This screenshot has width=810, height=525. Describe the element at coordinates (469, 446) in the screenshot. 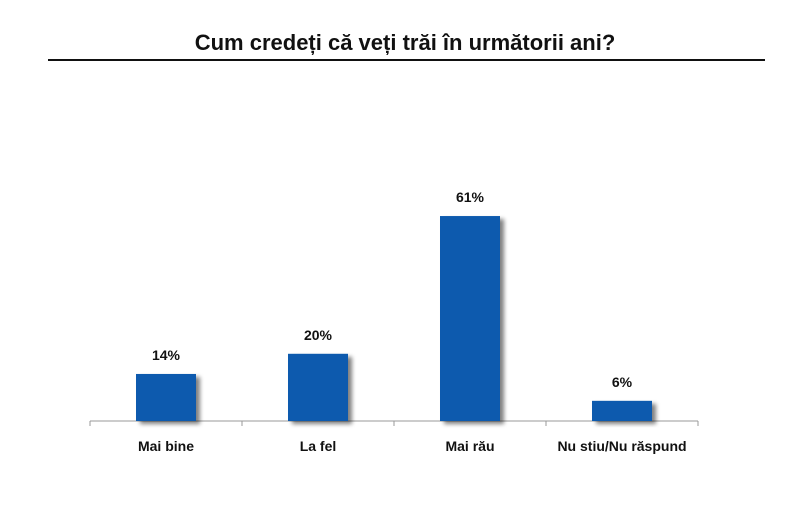

I see `category-label: Mai rău` at that location.